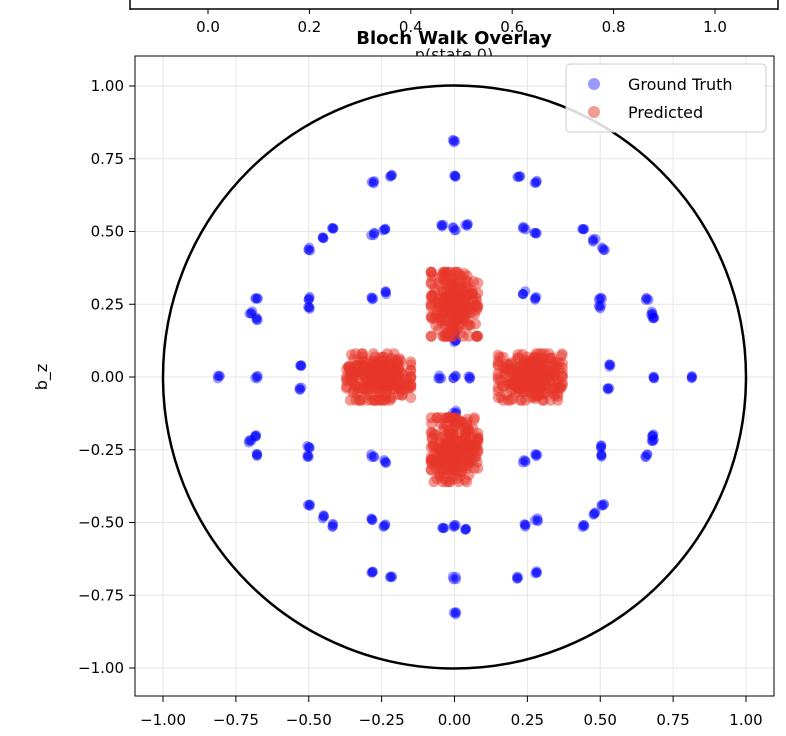 This screenshot has height=736, width=786. Describe the element at coordinates (106, 377) in the screenshot. I see `y-axis-ticks: 1.00 0.75 0.50 0.25 0.00 −0.25 −0.50 −0.75 −1.00` at that location.